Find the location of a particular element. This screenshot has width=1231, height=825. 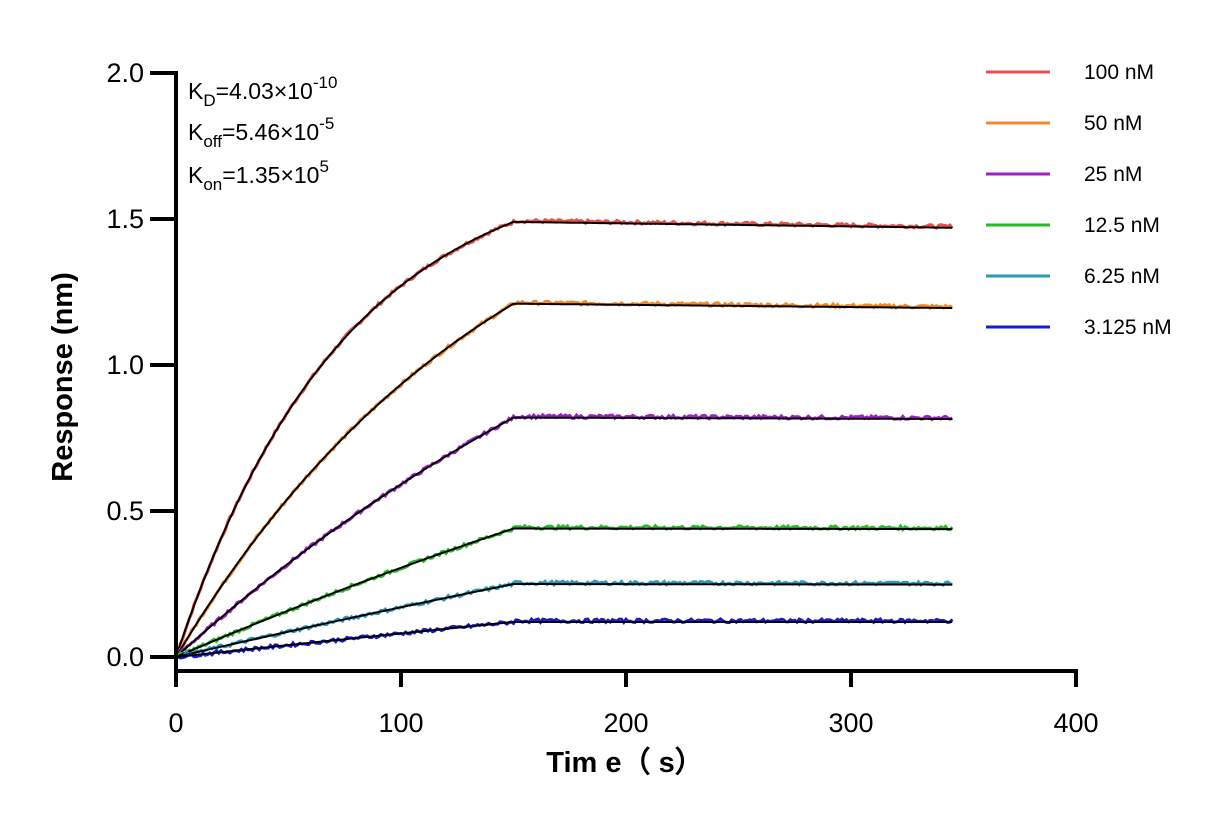

kinetics-annotation: KD=4.03×10-10 Koff=5.46×10-5 Kon=1.35×105 is located at coordinates (262, 133).